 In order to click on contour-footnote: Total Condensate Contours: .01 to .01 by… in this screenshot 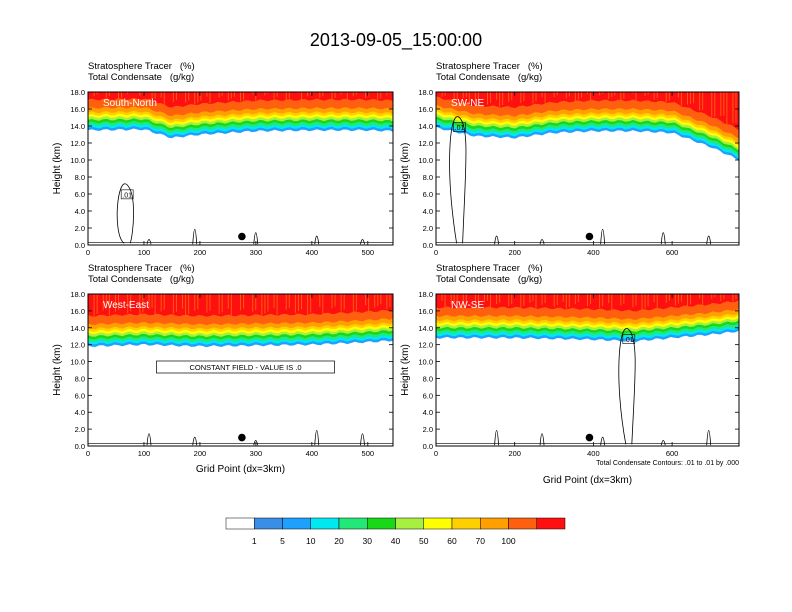, I will do `click(667, 463)`.